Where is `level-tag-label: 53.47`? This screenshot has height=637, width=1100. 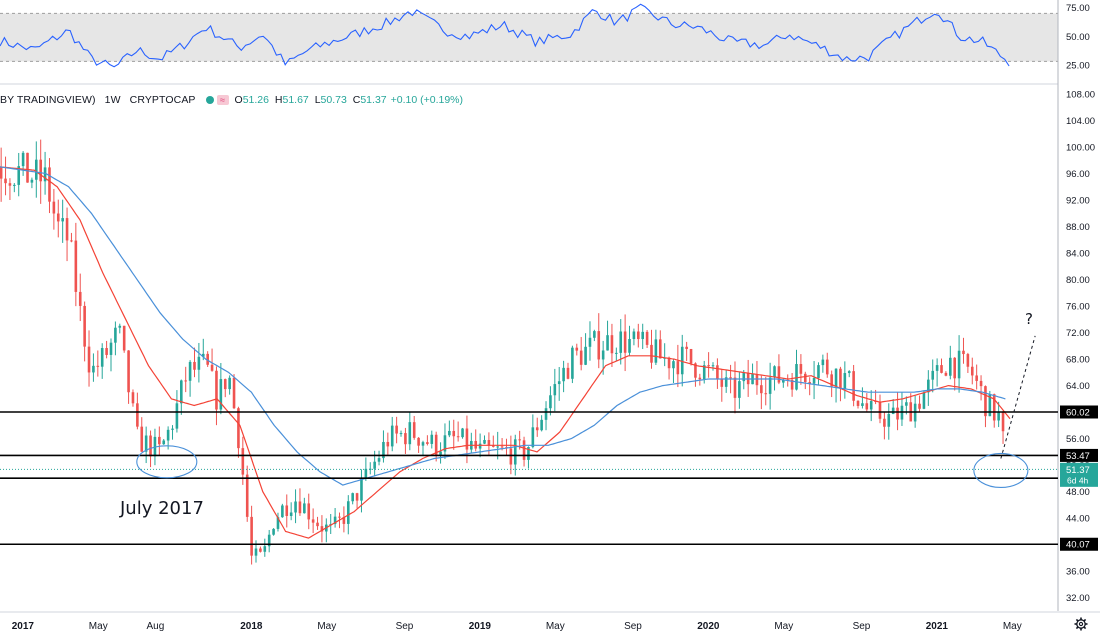
level-tag-label: 53.47 is located at coordinates (1078, 456).